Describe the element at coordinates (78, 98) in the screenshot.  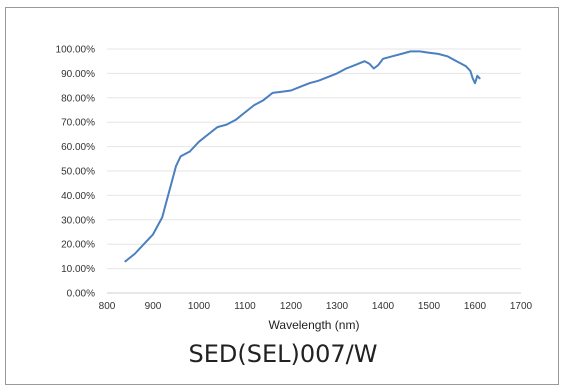
I see `y-tick-label: 80.00%` at that location.